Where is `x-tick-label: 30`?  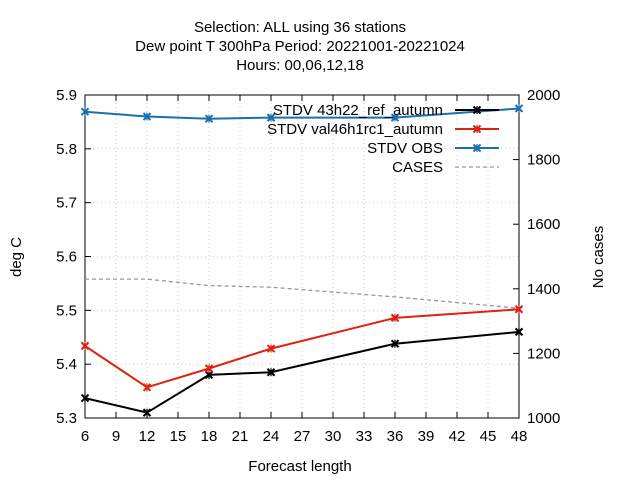 x-tick-label: 30 is located at coordinates (333, 436).